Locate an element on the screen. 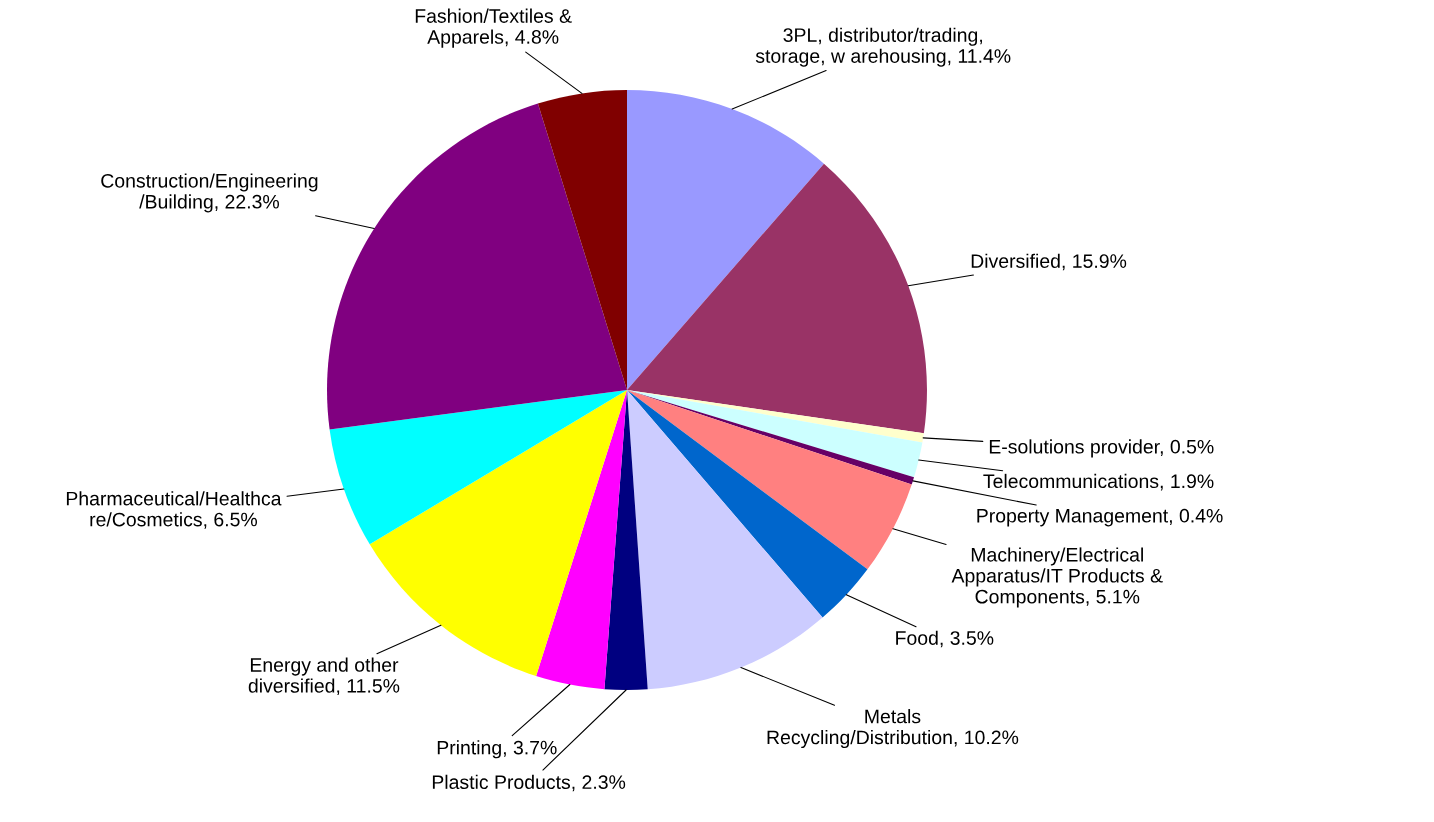  slice-label: Pharmaceutical/Healthca re/Cosmetics, 6.5% is located at coordinates (174, 510).